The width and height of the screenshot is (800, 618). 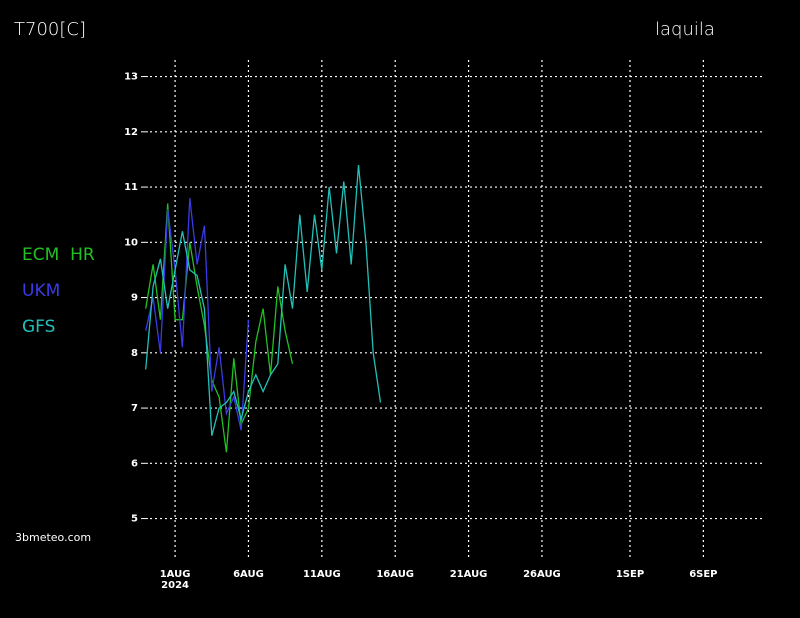 What do you see at coordinates (131, 132) in the screenshot?
I see `y-tick-label: 12` at bounding box center [131, 132].